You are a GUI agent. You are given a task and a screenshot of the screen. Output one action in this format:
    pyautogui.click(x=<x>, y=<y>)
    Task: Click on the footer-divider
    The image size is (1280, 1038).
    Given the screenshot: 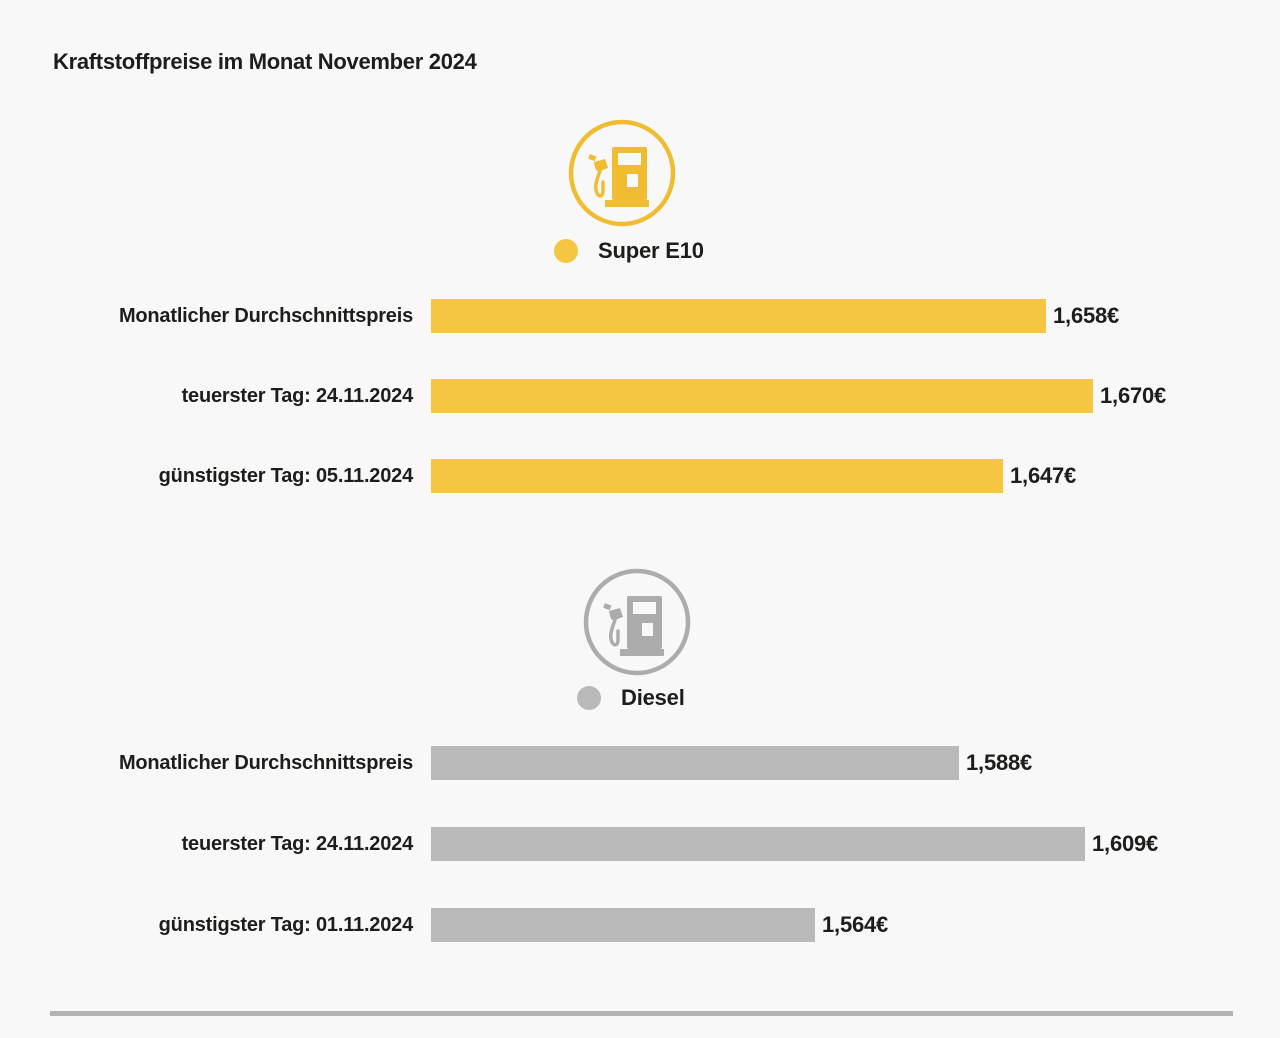 What is the action you would take?
    pyautogui.click(x=641, y=1013)
    